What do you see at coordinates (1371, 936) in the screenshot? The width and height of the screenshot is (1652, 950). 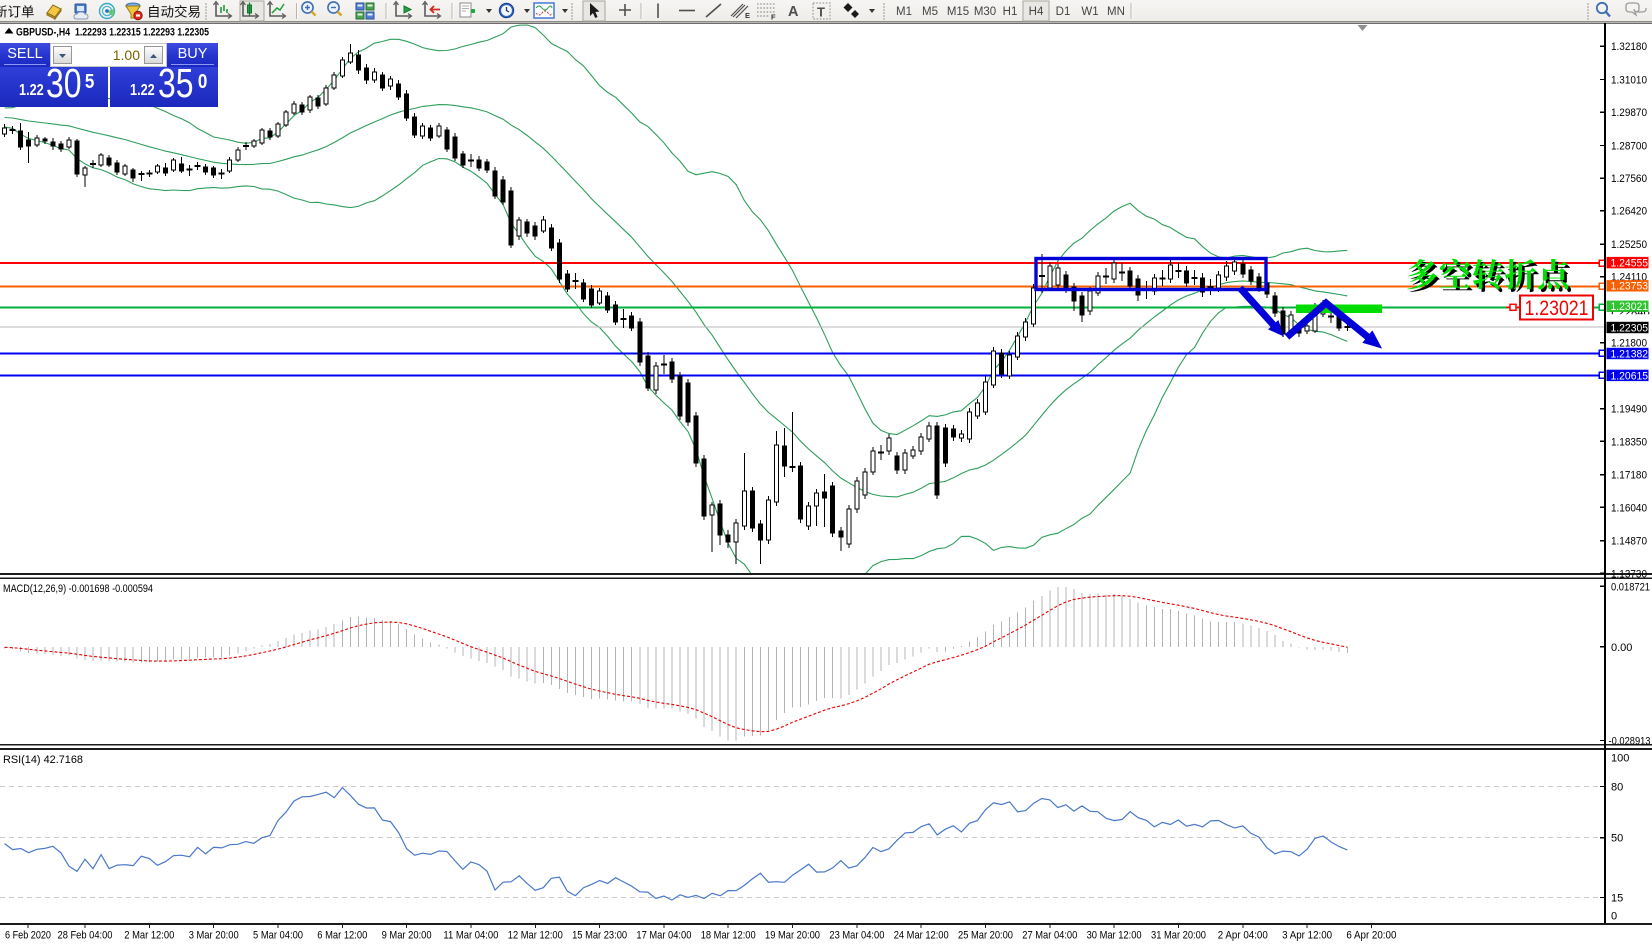 I see `svg-text: 6 Apr 20:00` at bounding box center [1371, 936].